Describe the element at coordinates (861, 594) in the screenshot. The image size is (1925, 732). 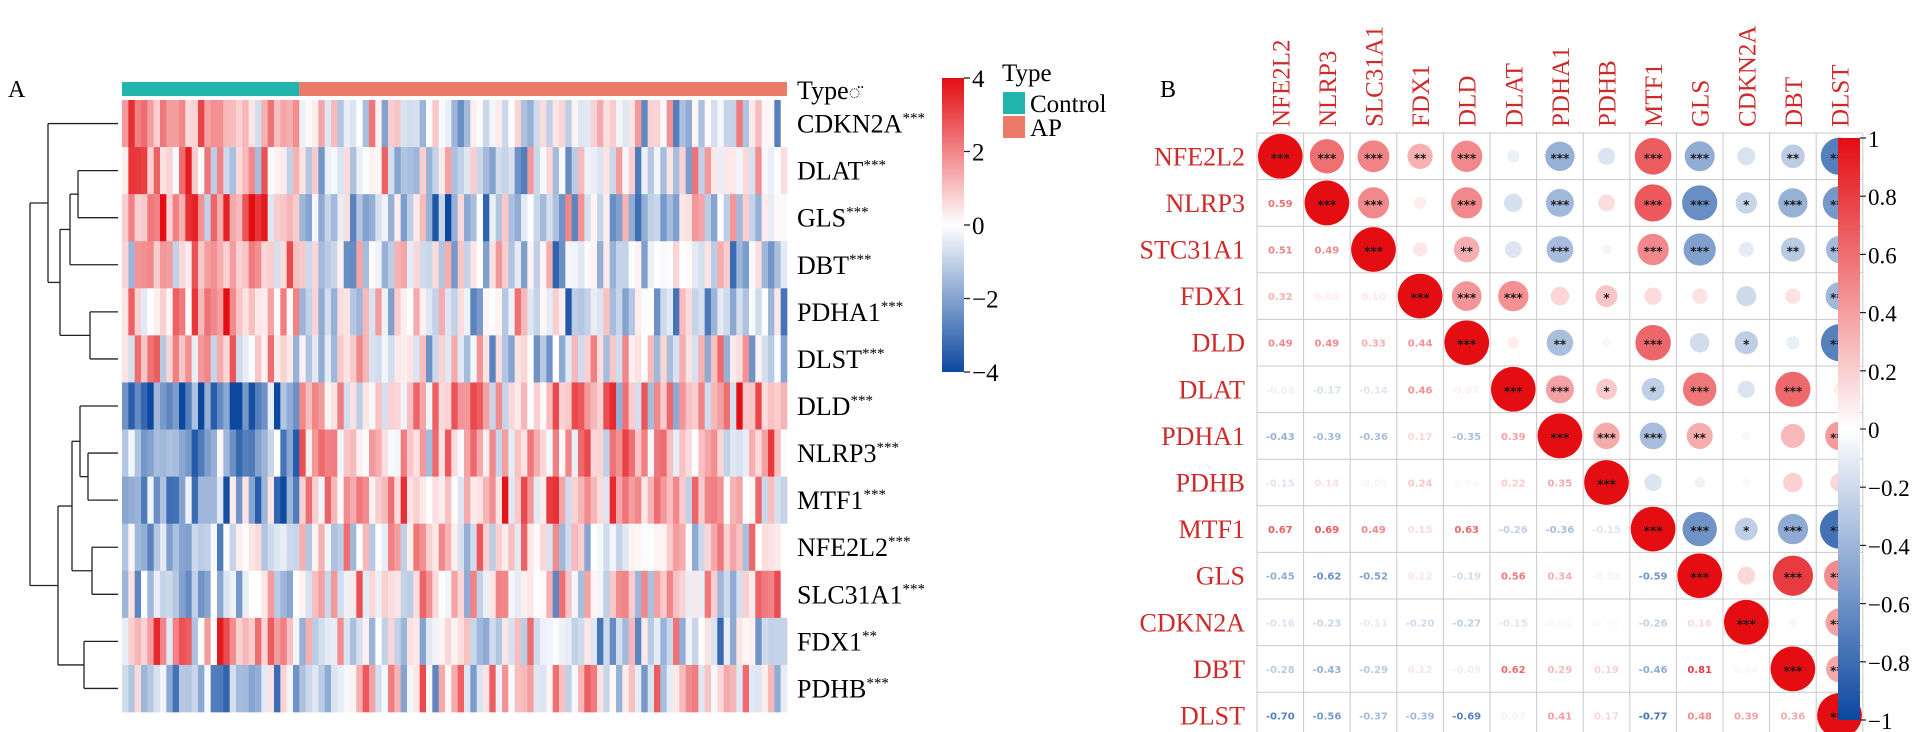
I see `row-label-slc31a1: SLC31A1***` at that location.